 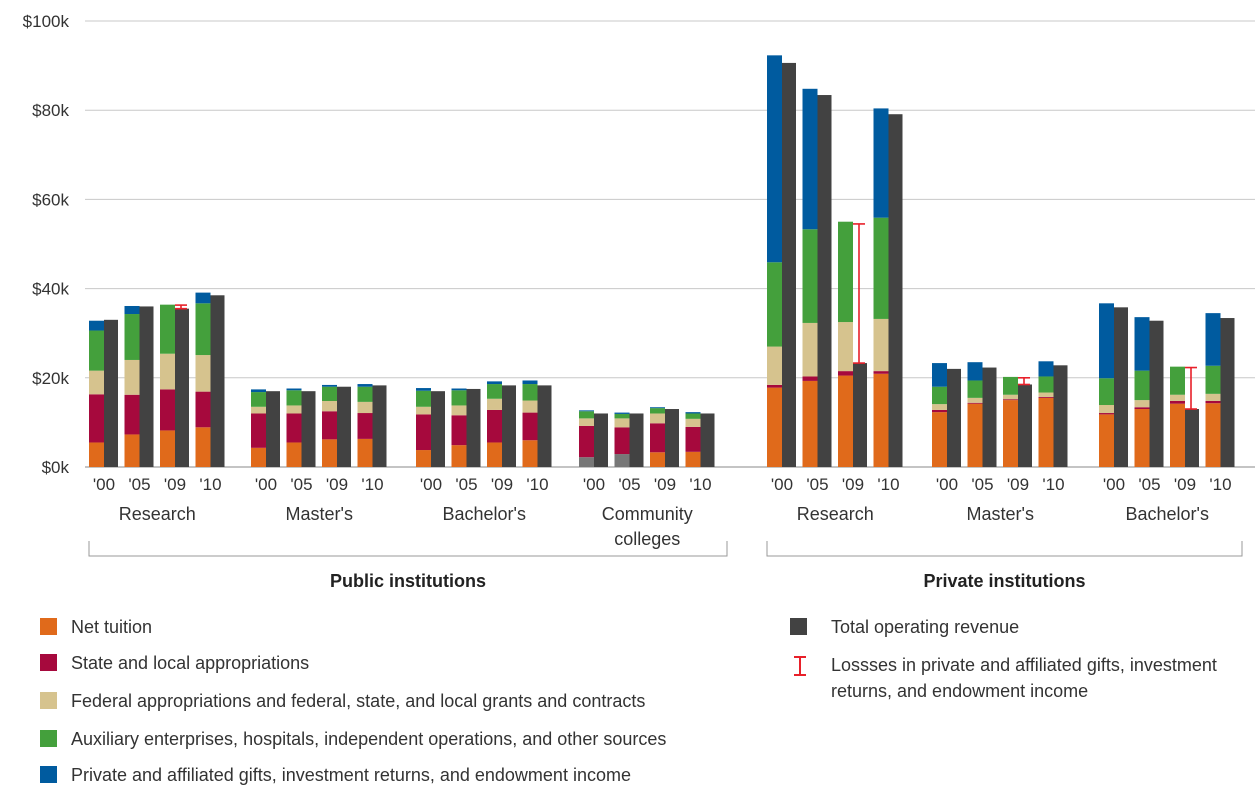 I want to click on legend-label-net-tuition: Net tuition, so click(x=112, y=627).